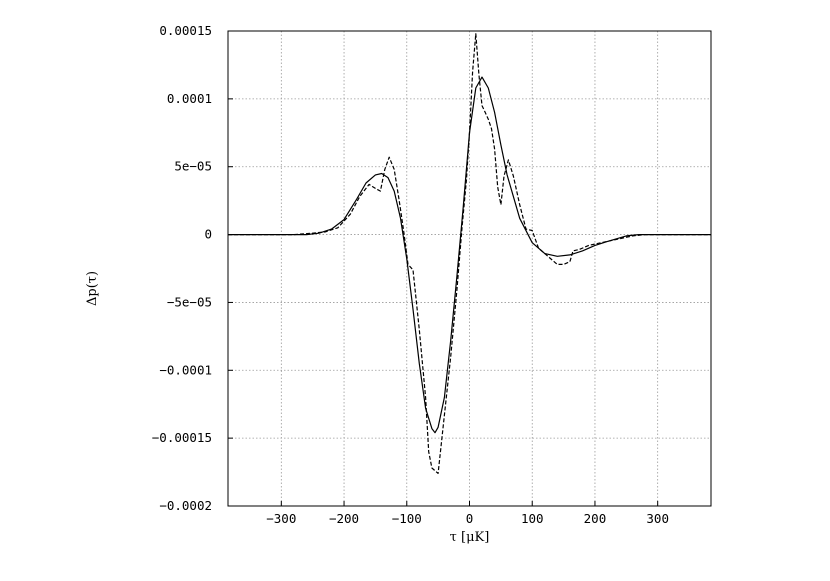 The image size is (830, 581). I want to click on y-tick-label: −5e−05, so click(189, 301).